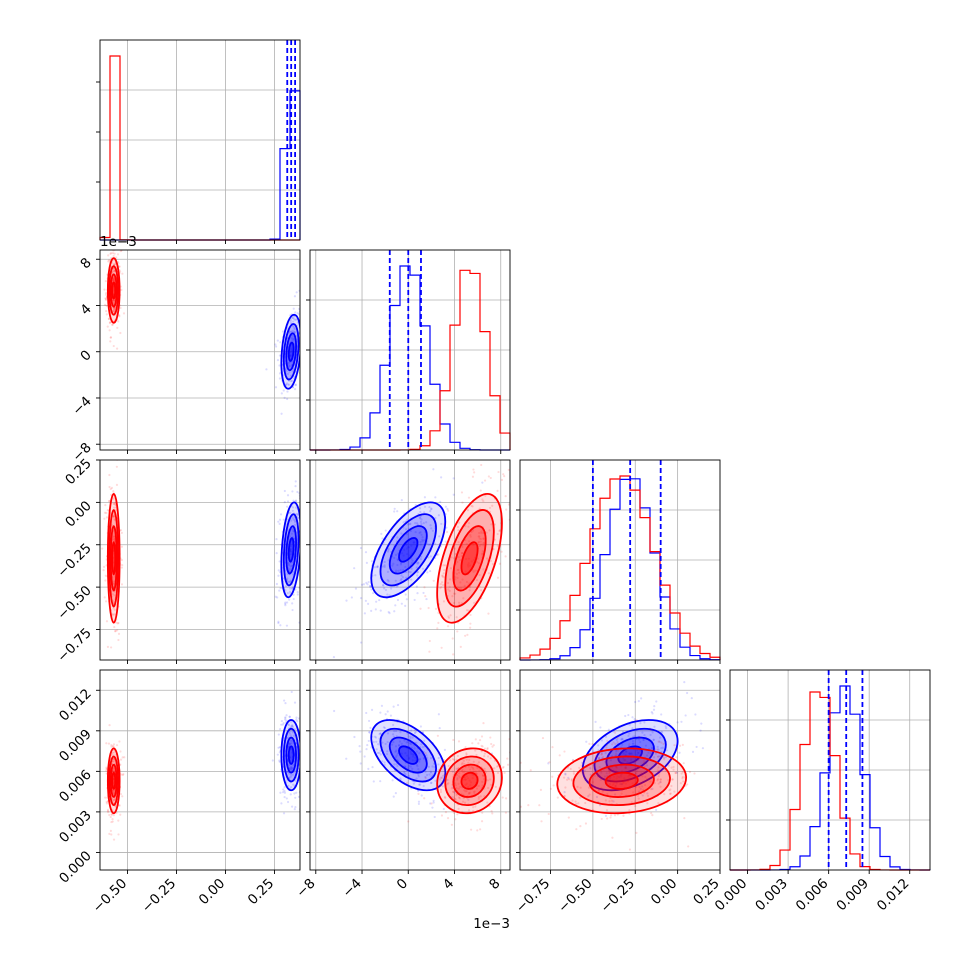 This screenshot has height=970, width=970. What do you see at coordinates (402, 884) in the screenshot?
I see `x-tick-label: 0` at bounding box center [402, 884].